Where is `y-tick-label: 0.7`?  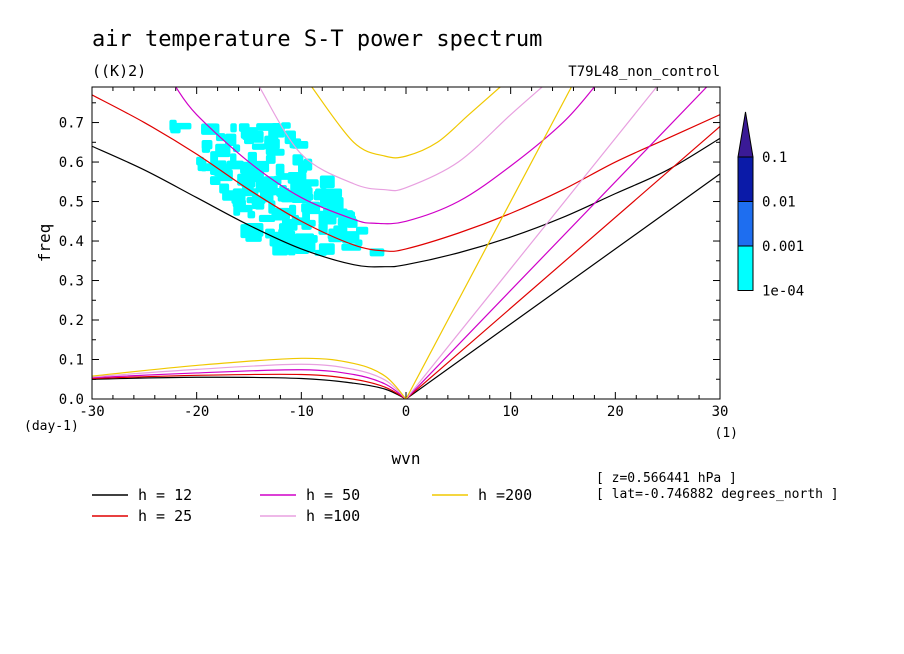
y-tick-label: 0.7 is located at coordinates (71, 124).